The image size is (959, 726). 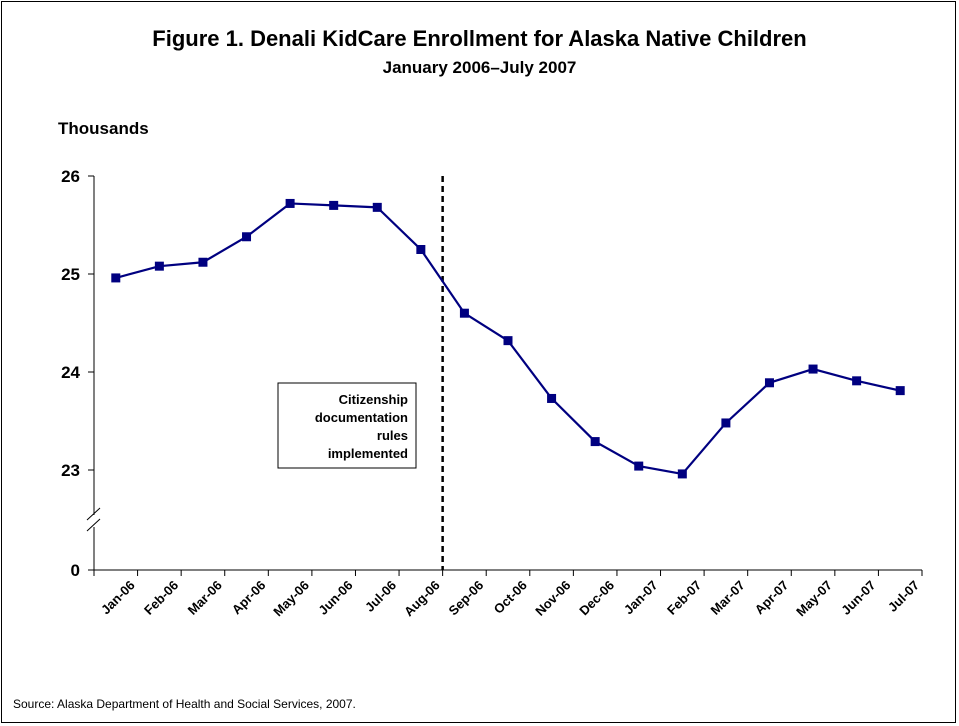 What do you see at coordinates (118, 598) in the screenshot?
I see `x-tick-label: Jan-06` at bounding box center [118, 598].